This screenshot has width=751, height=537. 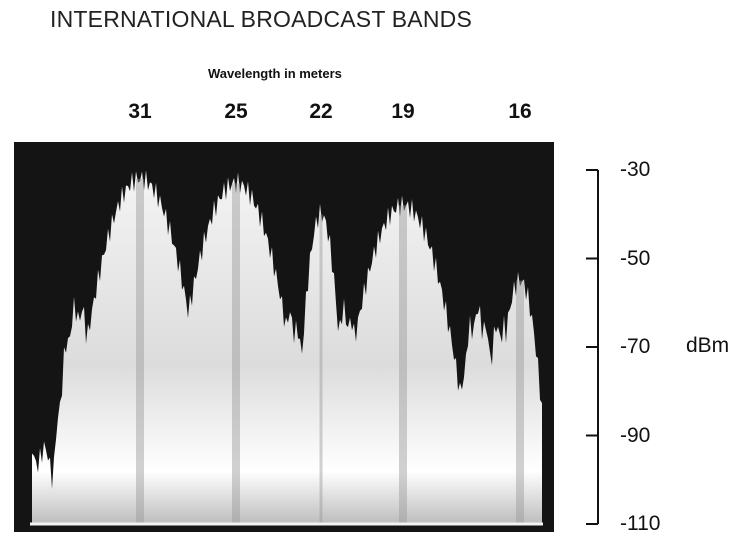 What do you see at coordinates (520, 111) in the screenshot?
I see `band-label-16: 16` at bounding box center [520, 111].